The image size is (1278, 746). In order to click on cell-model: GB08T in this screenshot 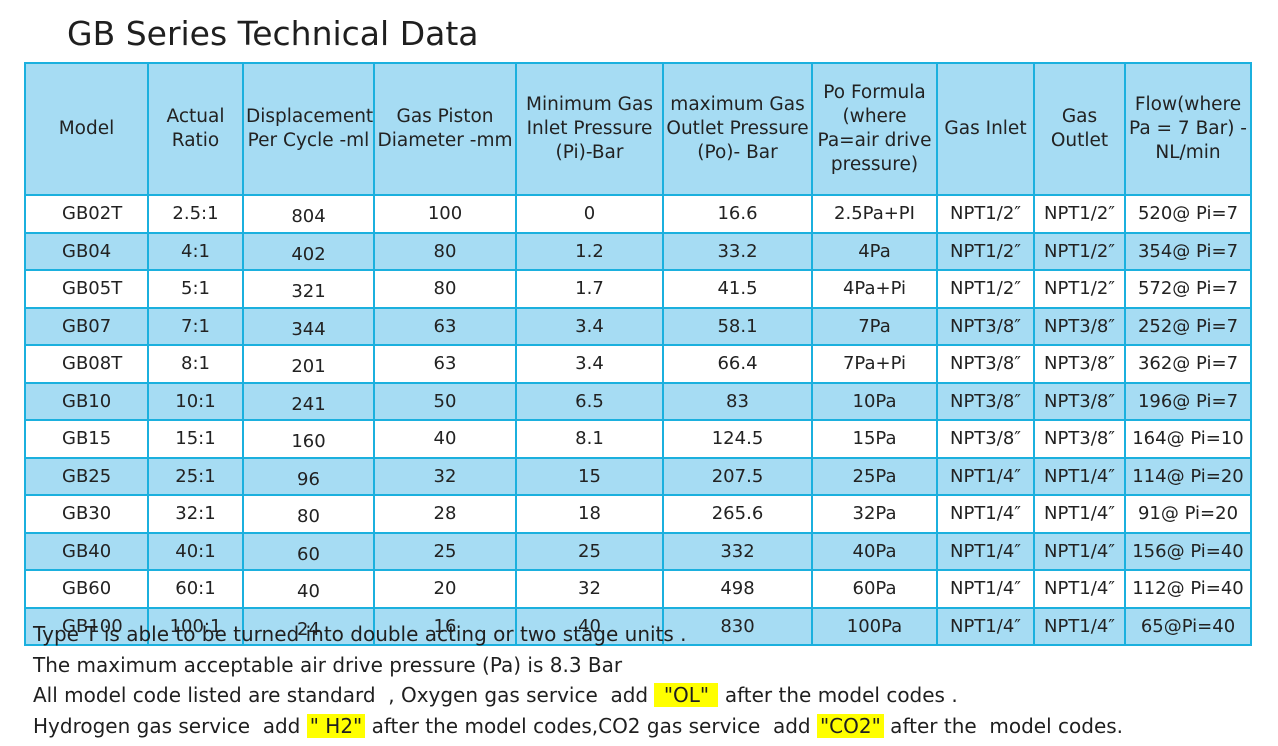, I will do `click(86, 364)`.